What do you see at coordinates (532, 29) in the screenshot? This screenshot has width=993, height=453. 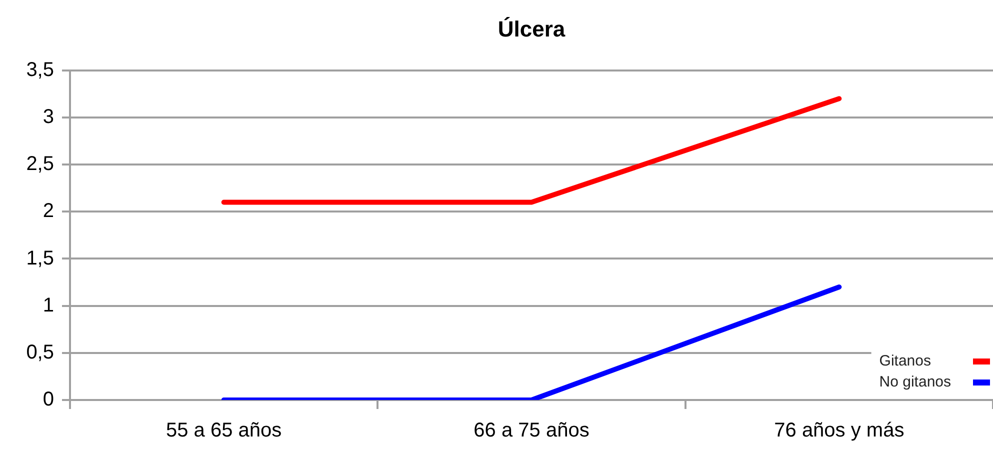 I see `chart-title: Úlcera` at bounding box center [532, 29].